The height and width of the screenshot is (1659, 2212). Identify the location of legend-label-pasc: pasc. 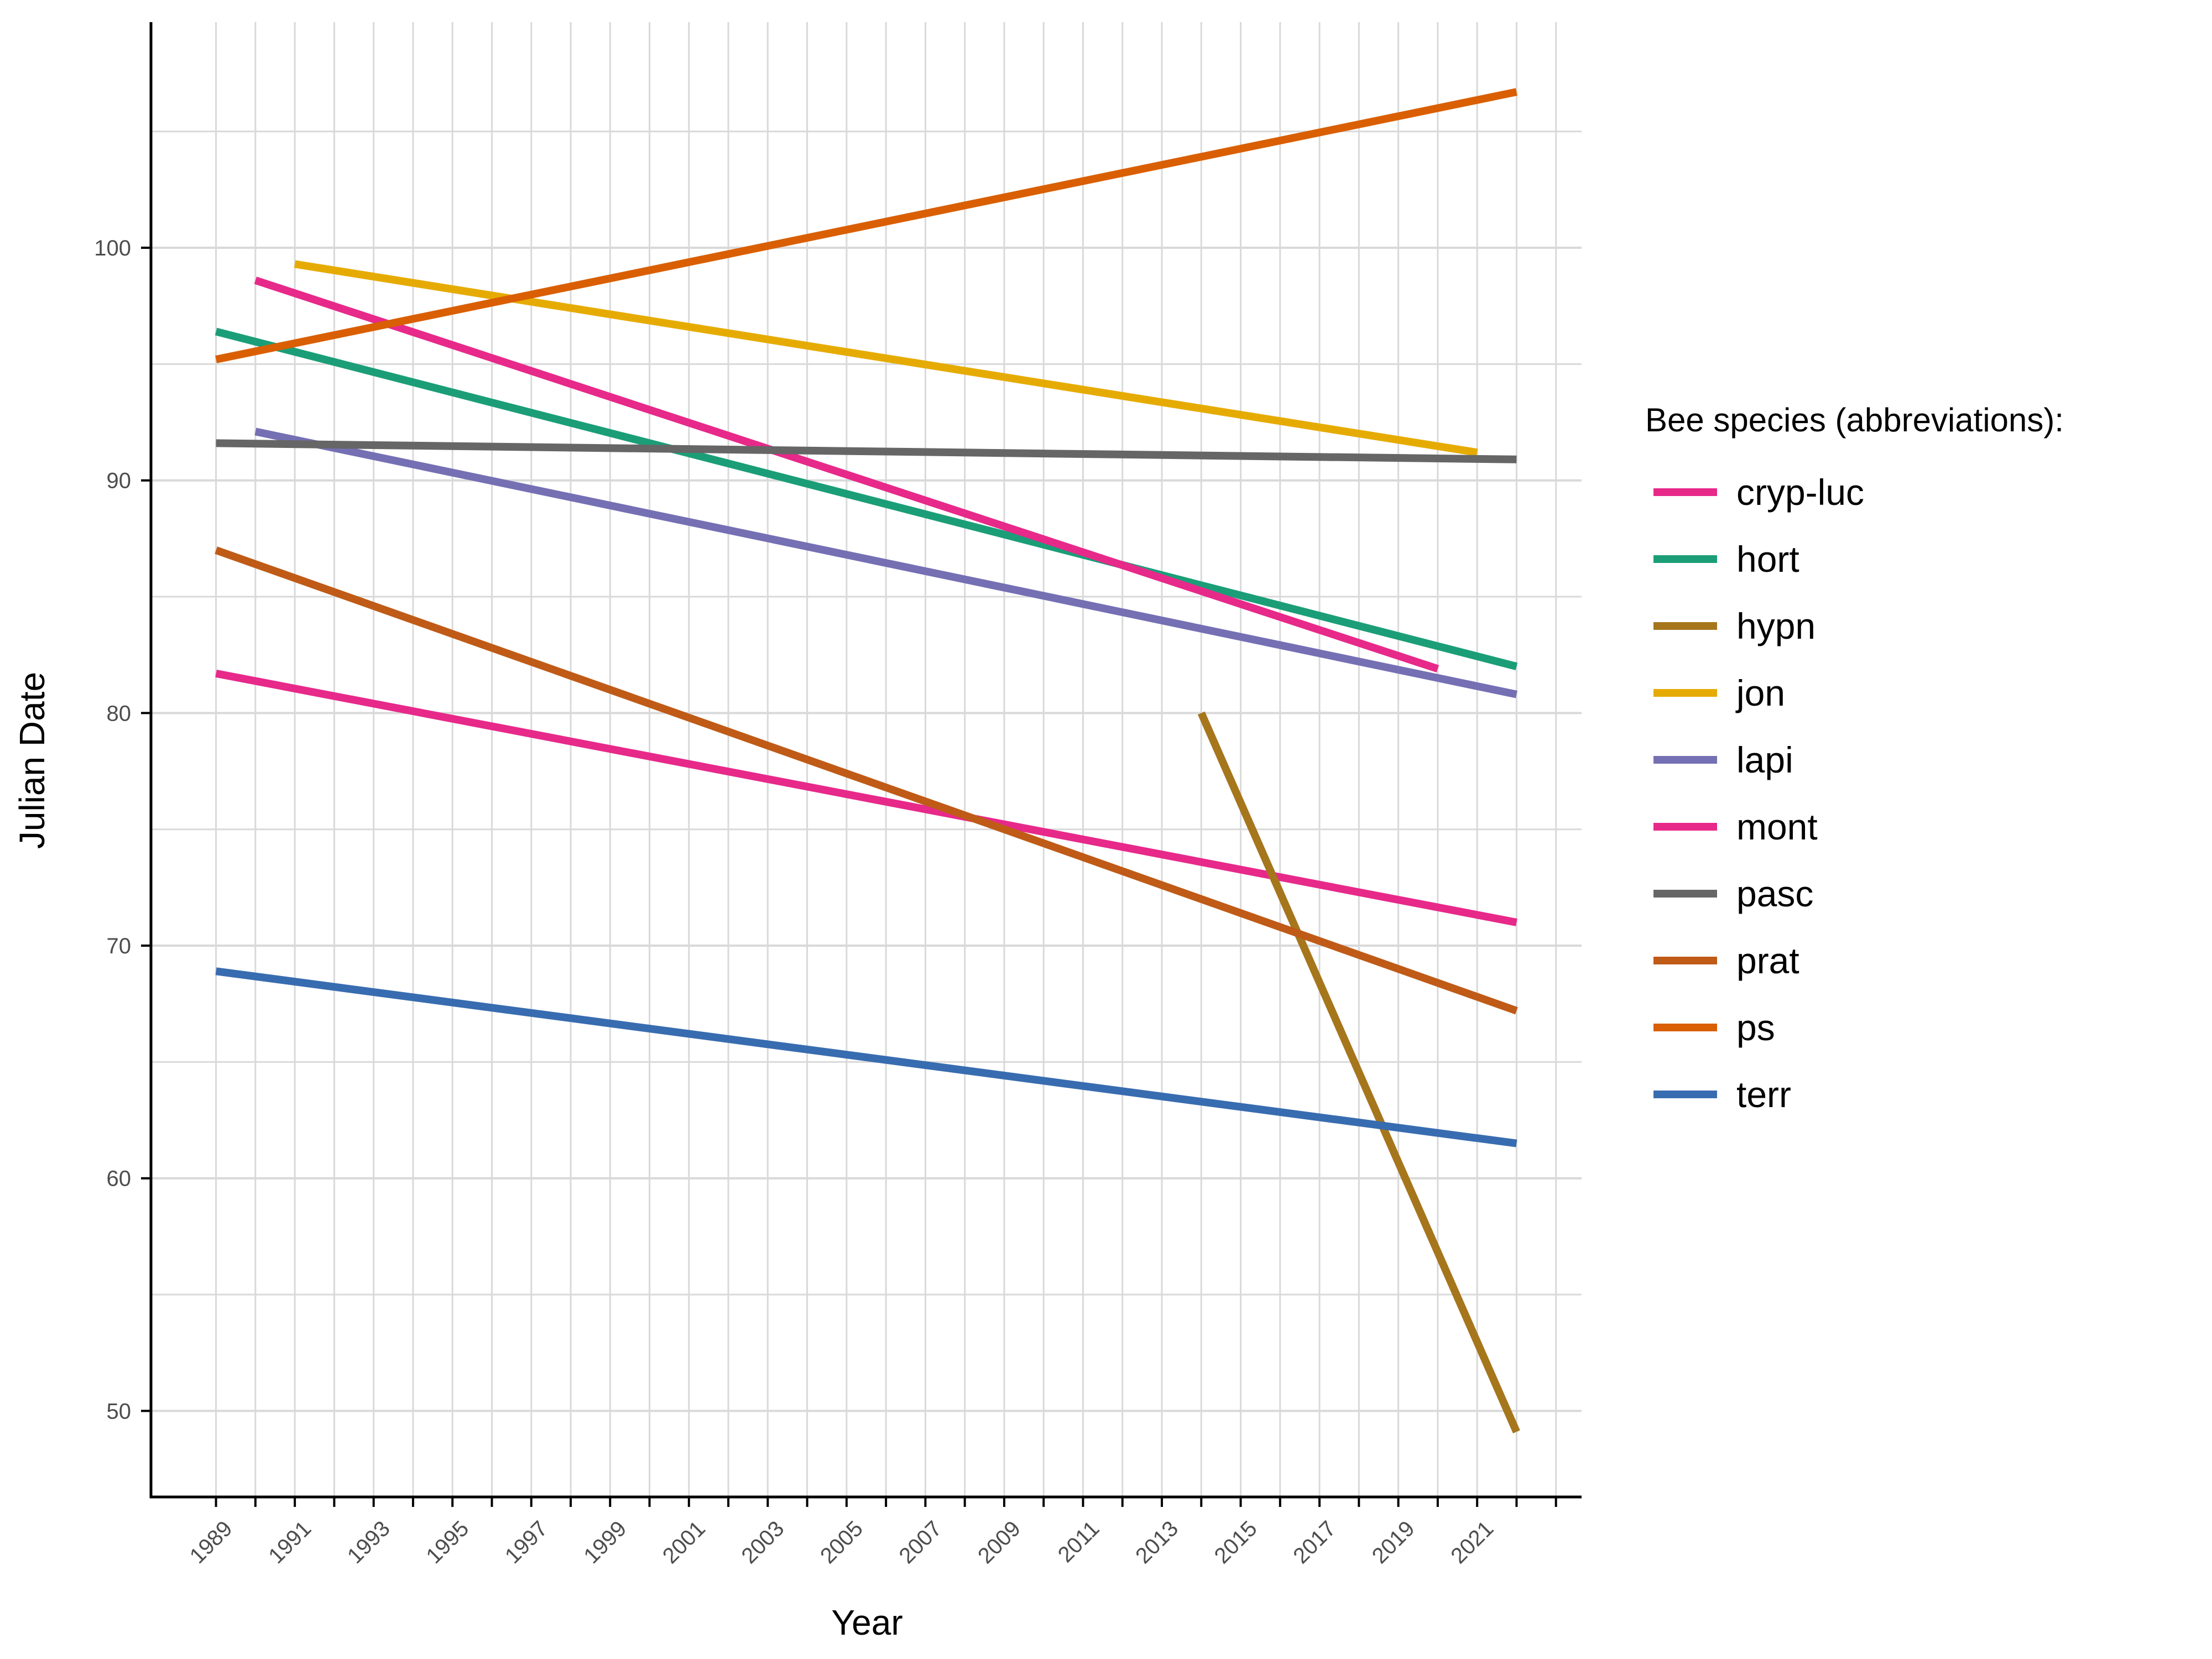
(1775, 894).